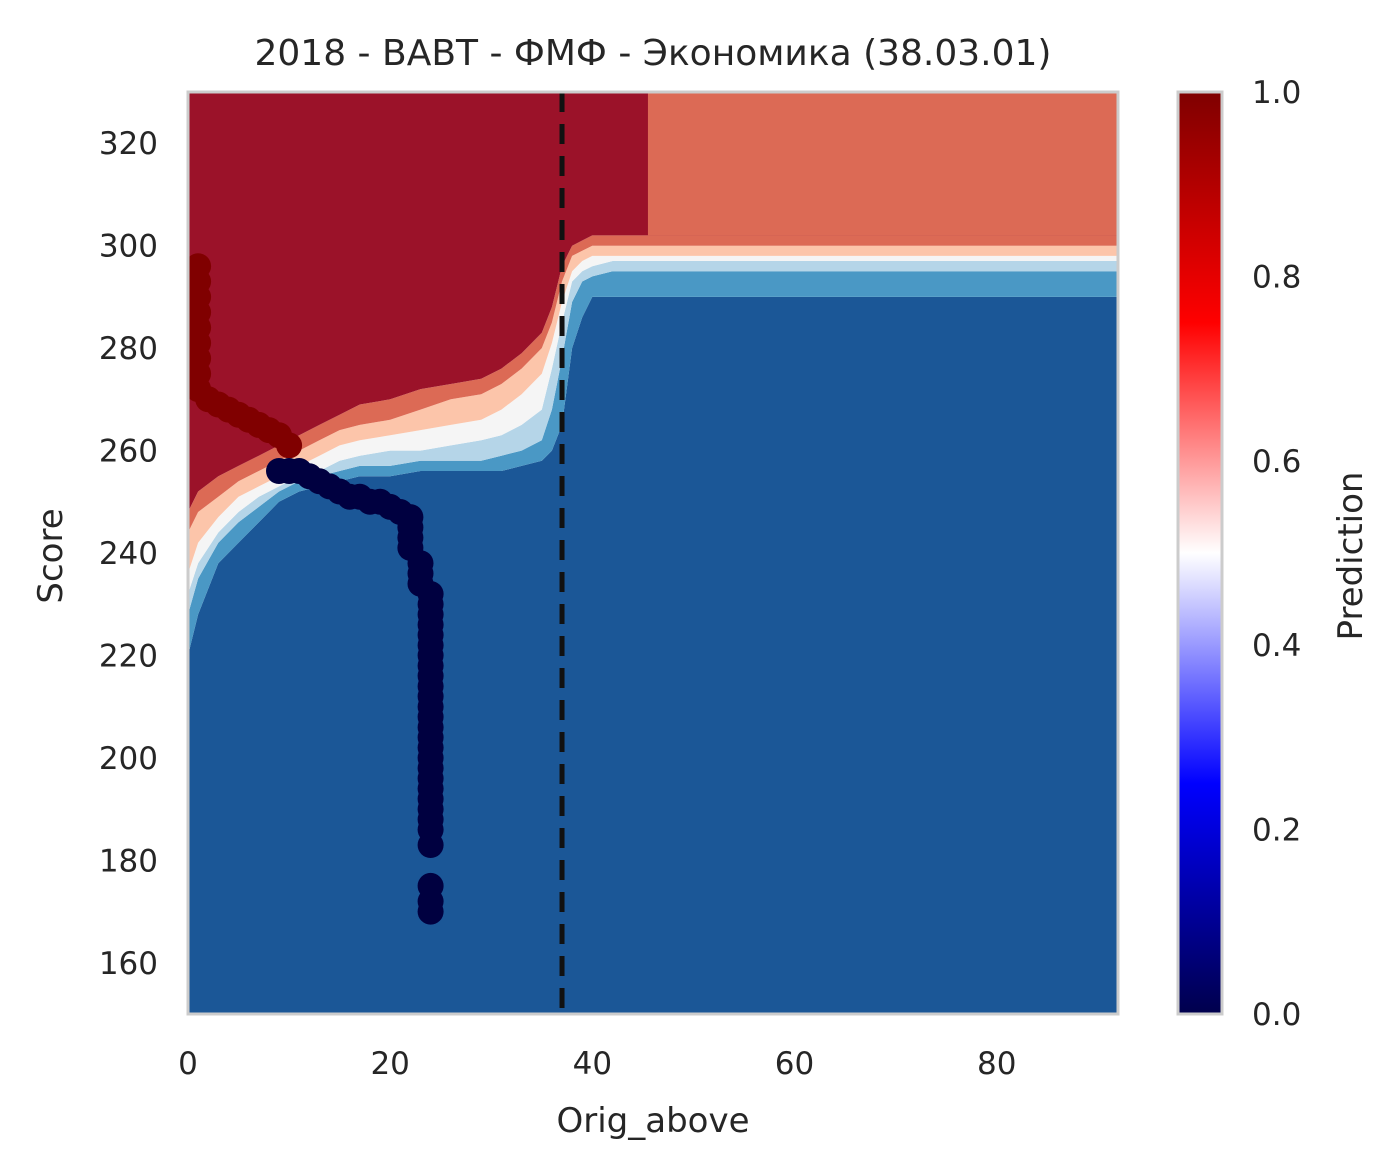 The height and width of the screenshot is (1173, 1399). I want to click on y-tick-label: 240, so click(128, 554).